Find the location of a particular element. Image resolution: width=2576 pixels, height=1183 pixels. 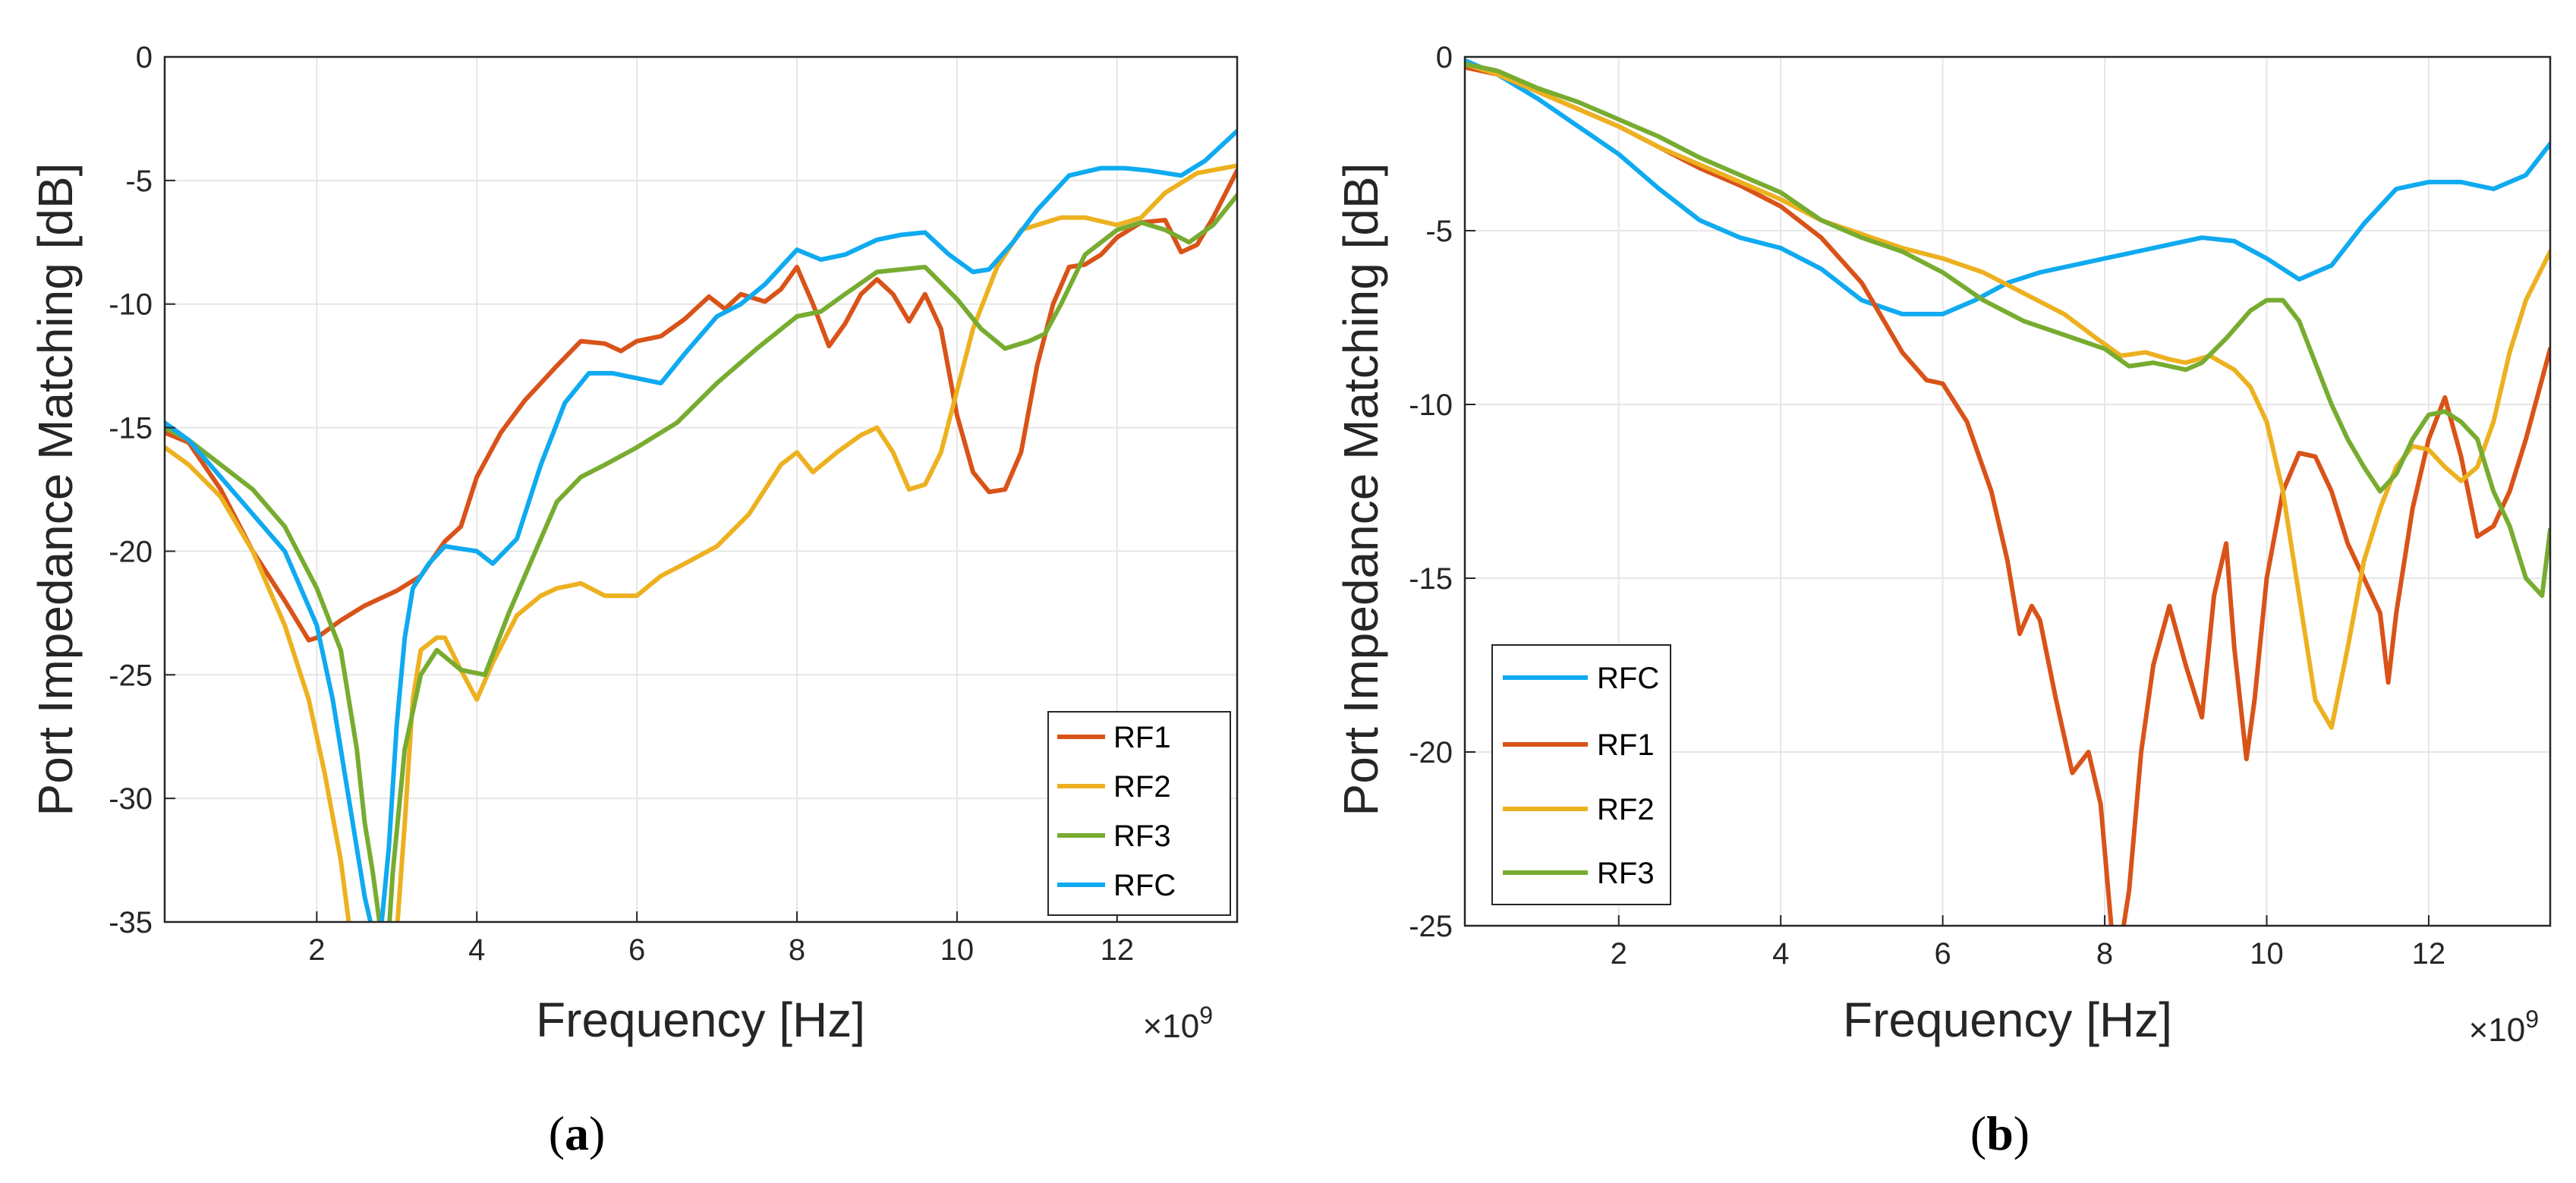

y-axis-label-b: Port Impedance Matching [dB] is located at coordinates (1361, 489).